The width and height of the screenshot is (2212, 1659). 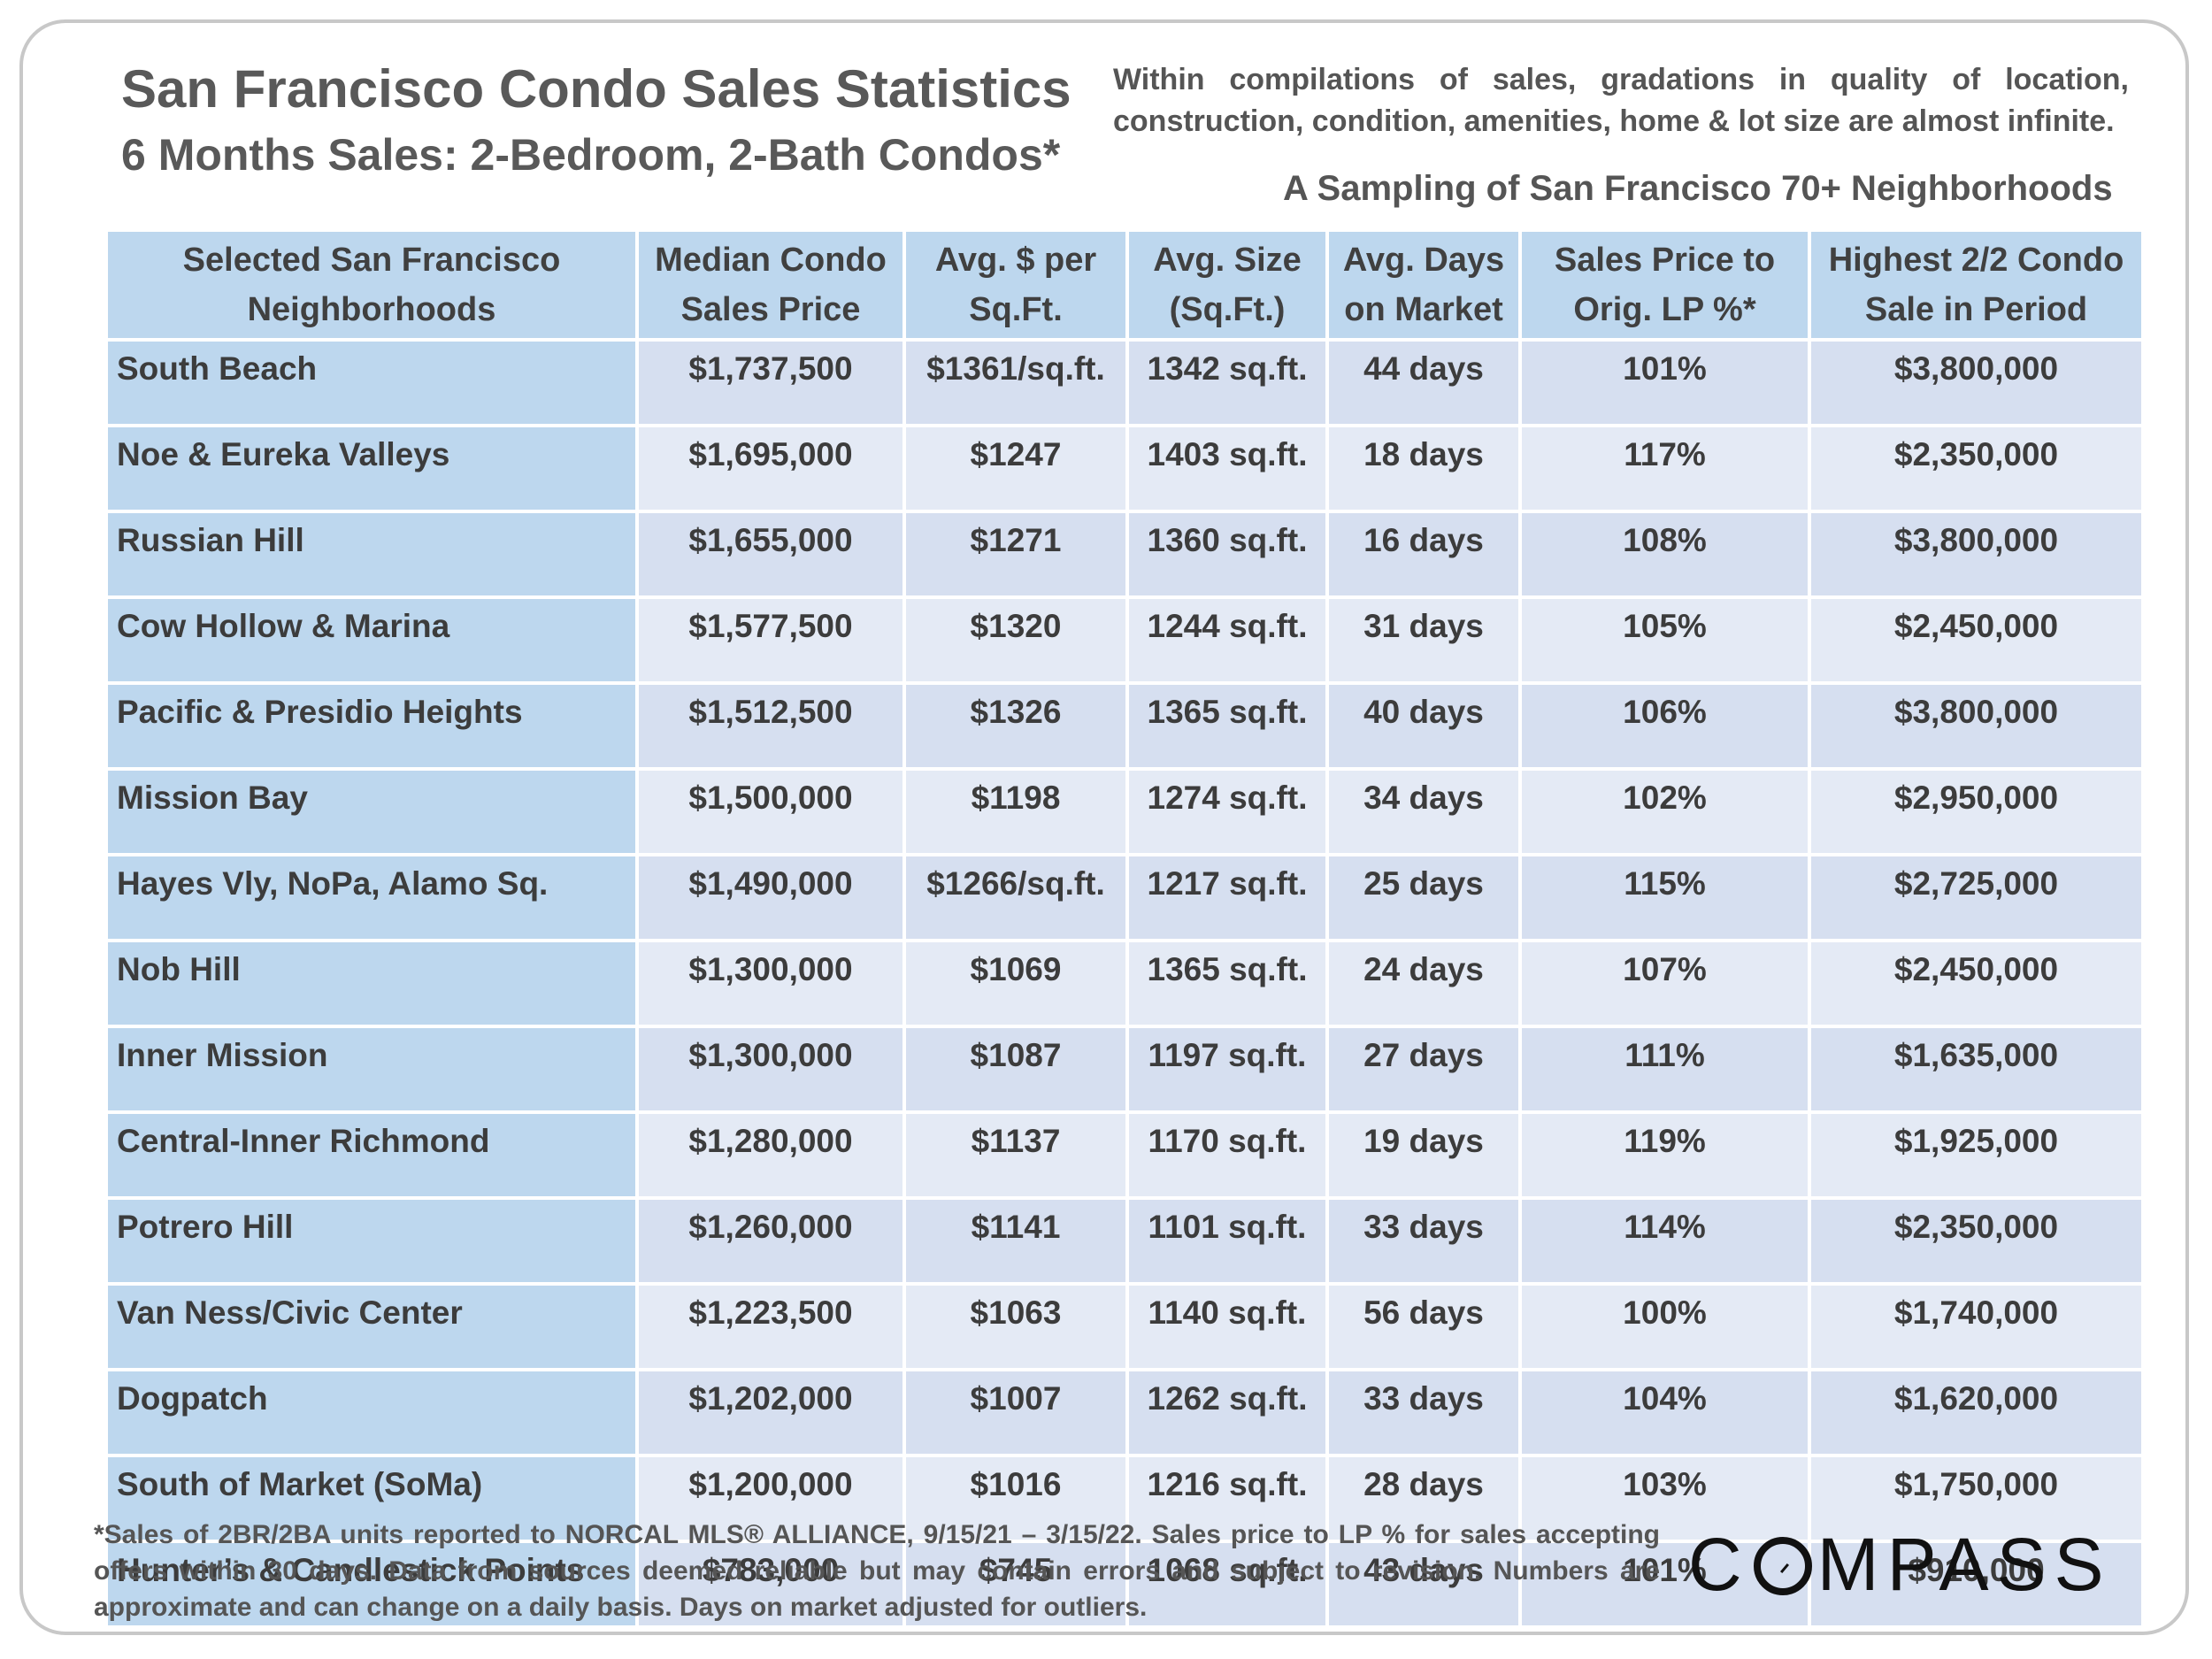 I want to click on cell-median-price: $1,490,000, so click(x=772, y=899).